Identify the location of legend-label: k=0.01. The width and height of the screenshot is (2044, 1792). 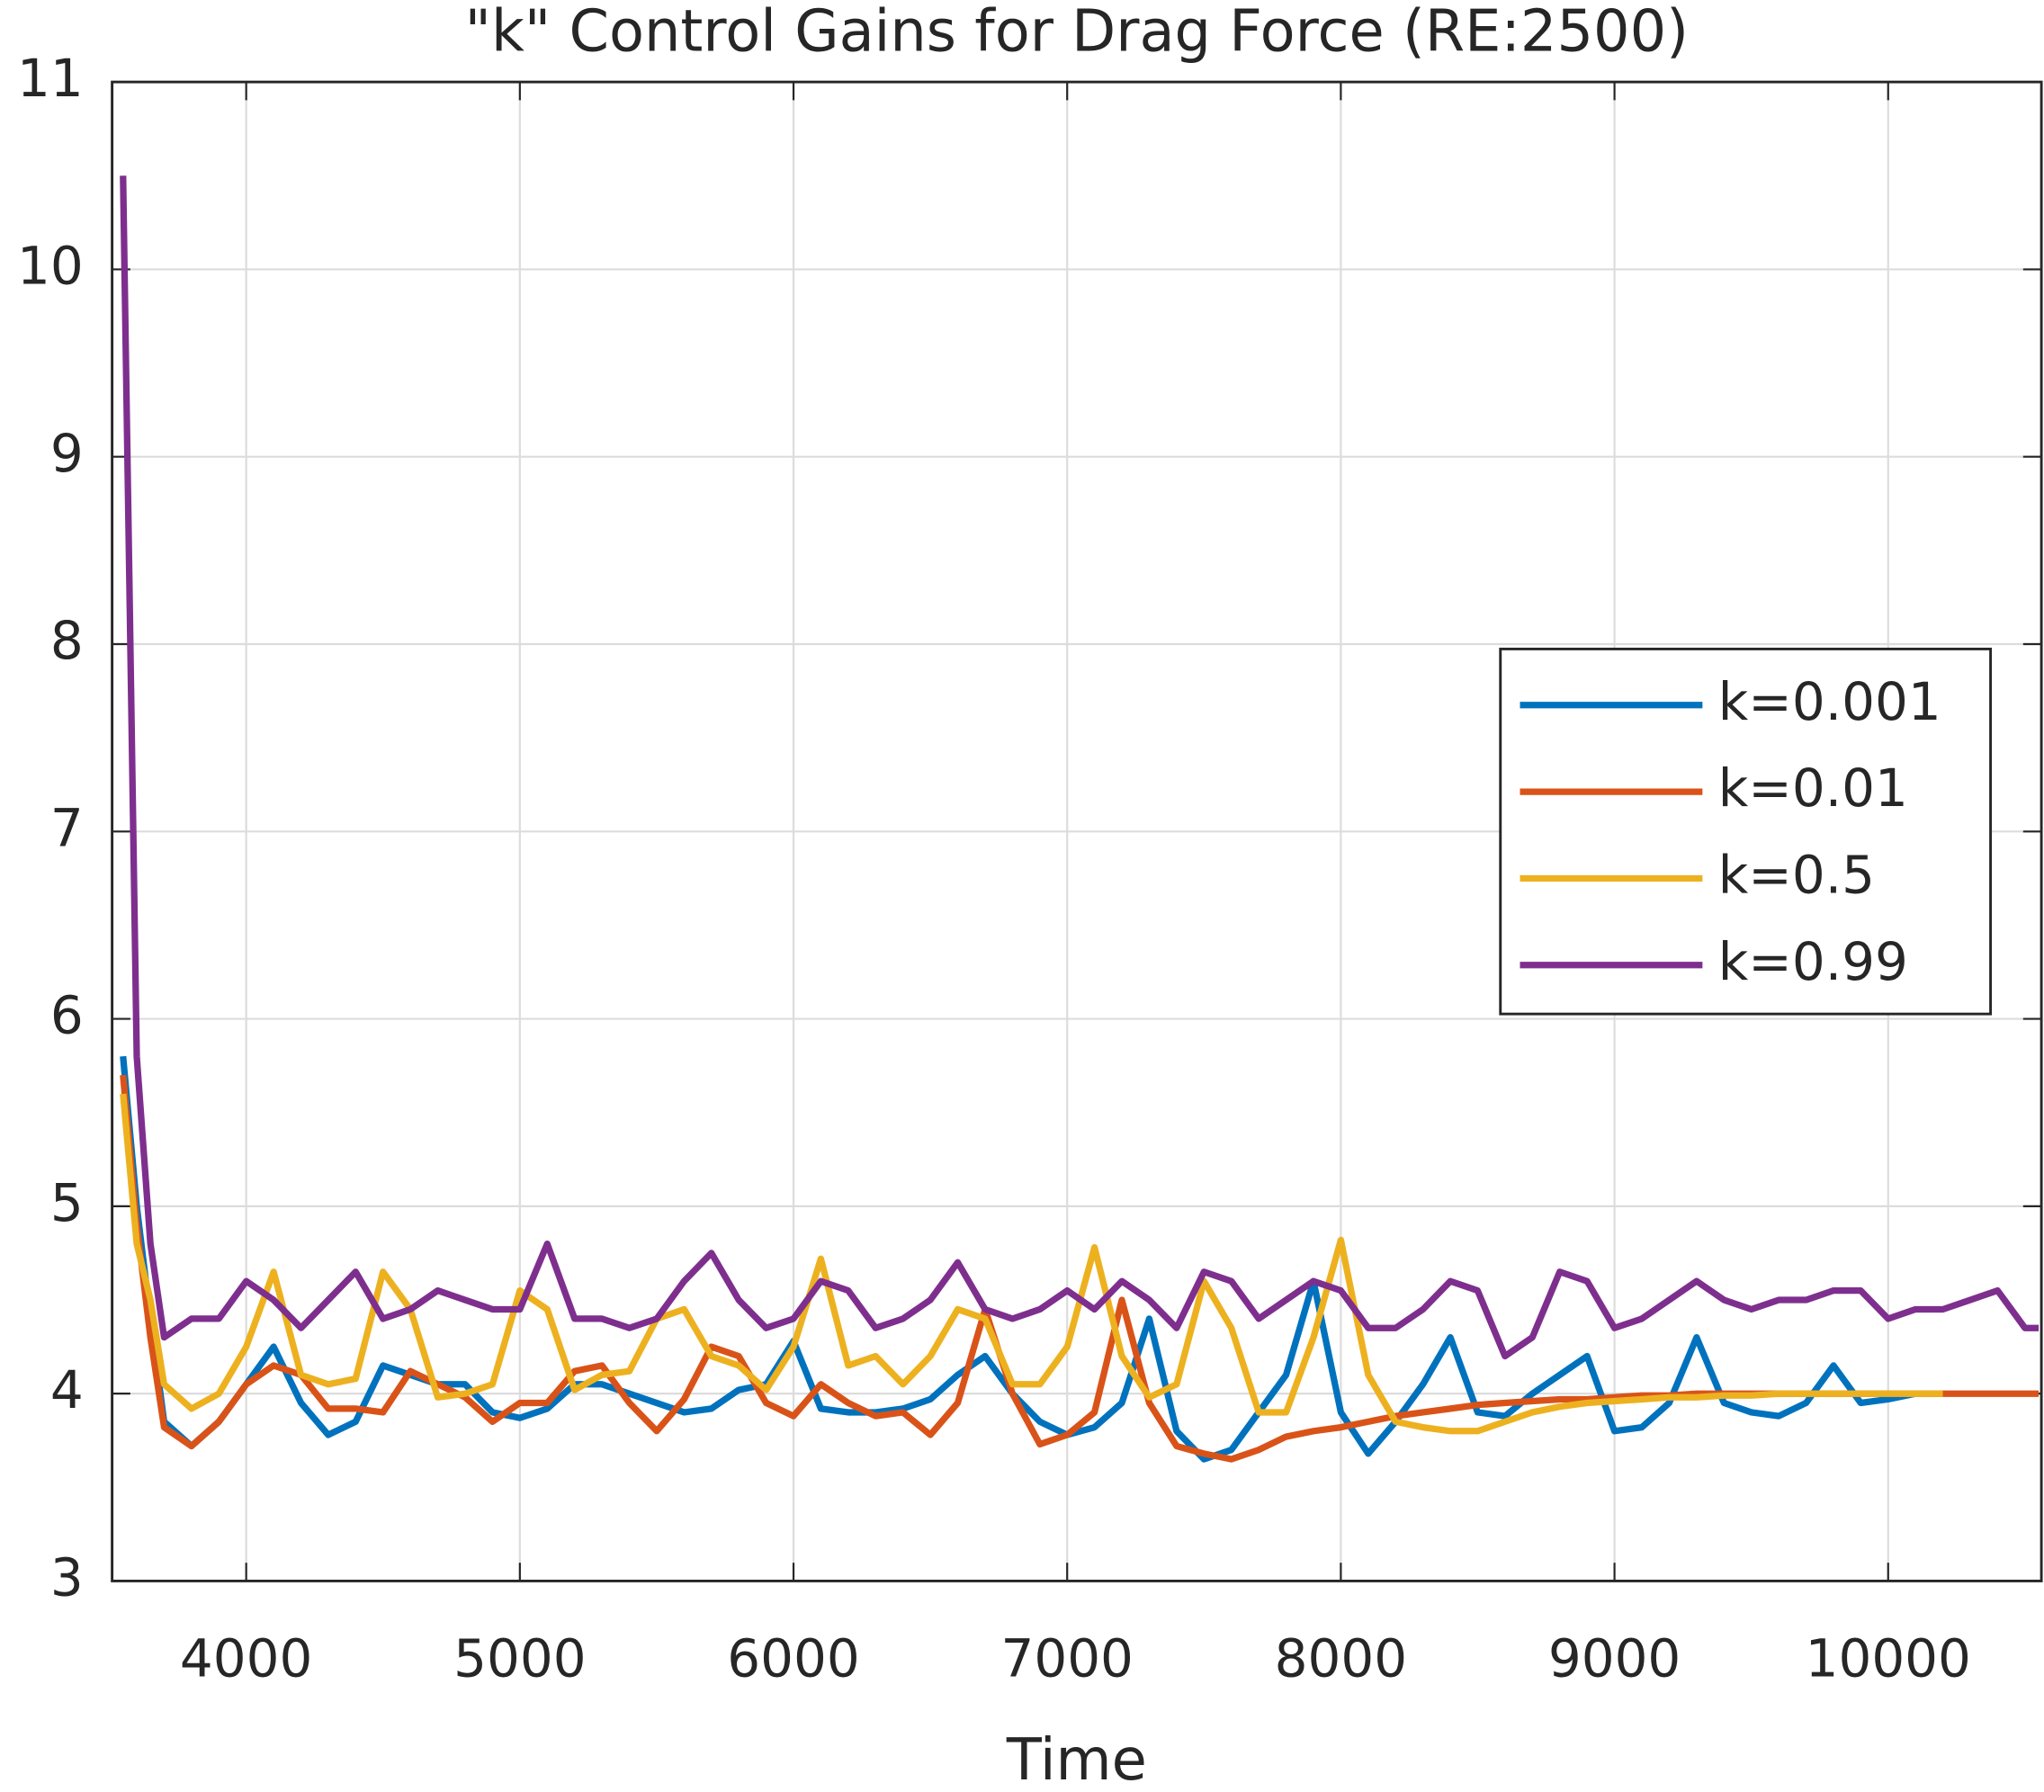
(1813, 788).